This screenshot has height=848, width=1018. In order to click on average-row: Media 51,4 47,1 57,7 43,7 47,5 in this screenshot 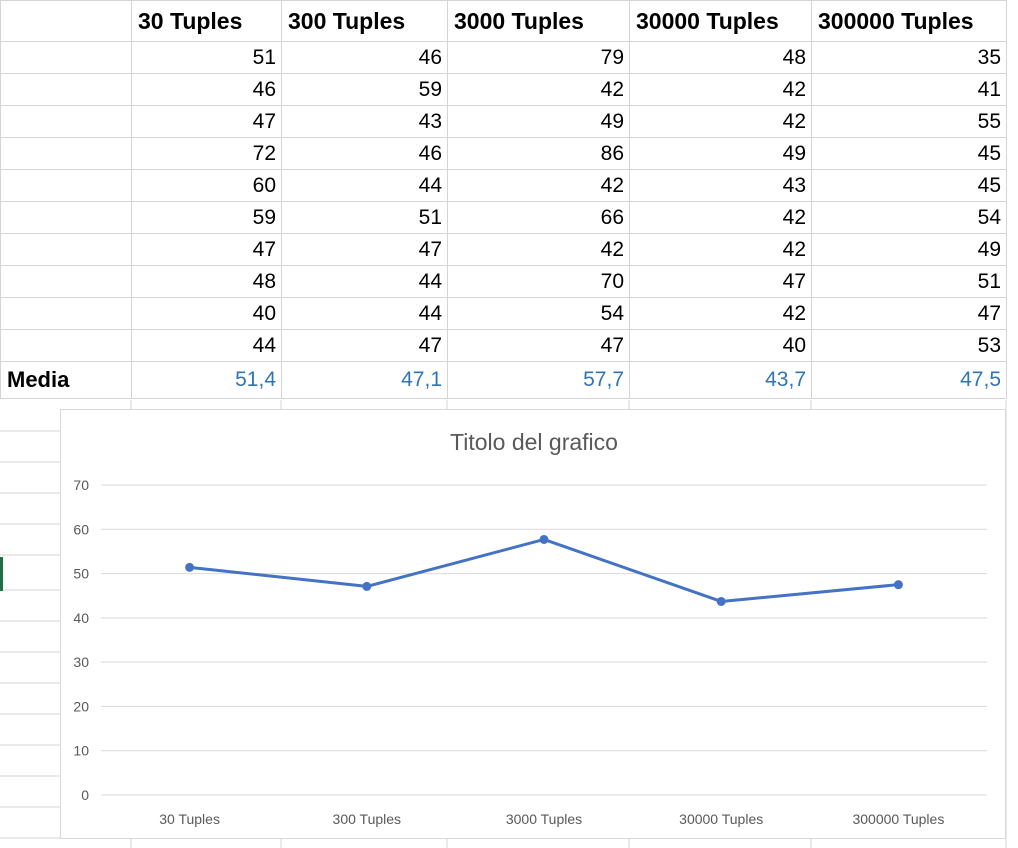, I will do `click(503, 380)`.